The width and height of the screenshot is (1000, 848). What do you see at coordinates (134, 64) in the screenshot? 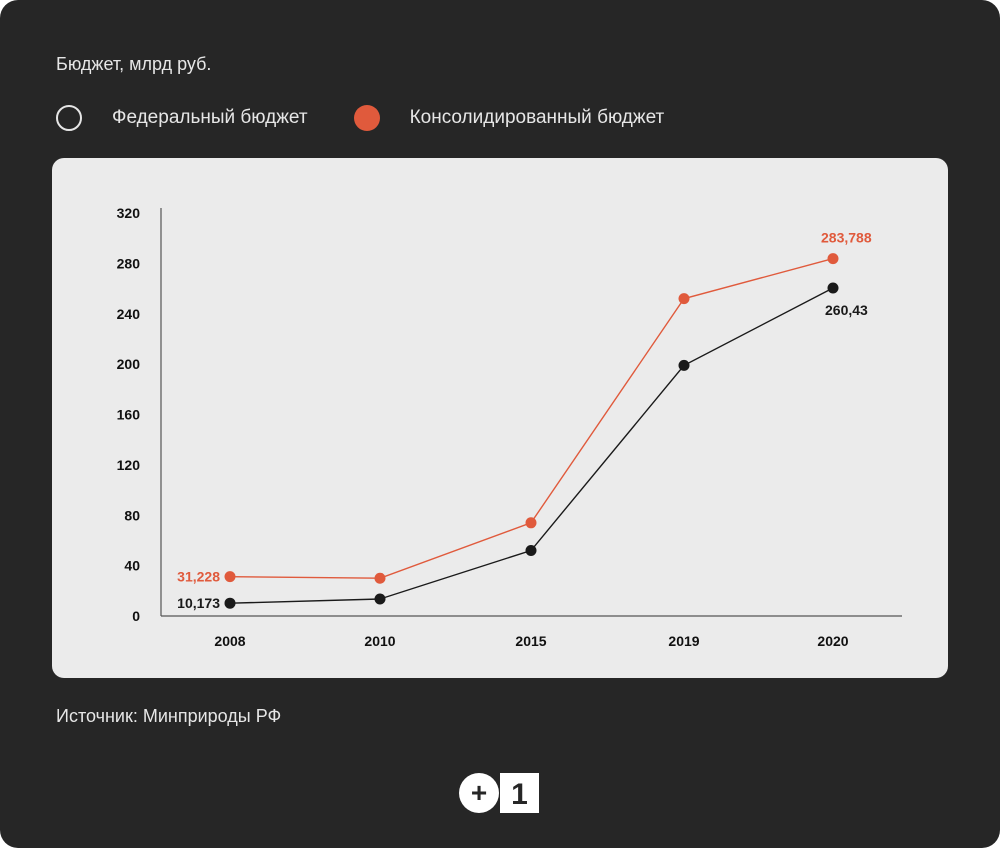
I see `chart-subtitle: Бюджет, млрд руб.` at bounding box center [134, 64].